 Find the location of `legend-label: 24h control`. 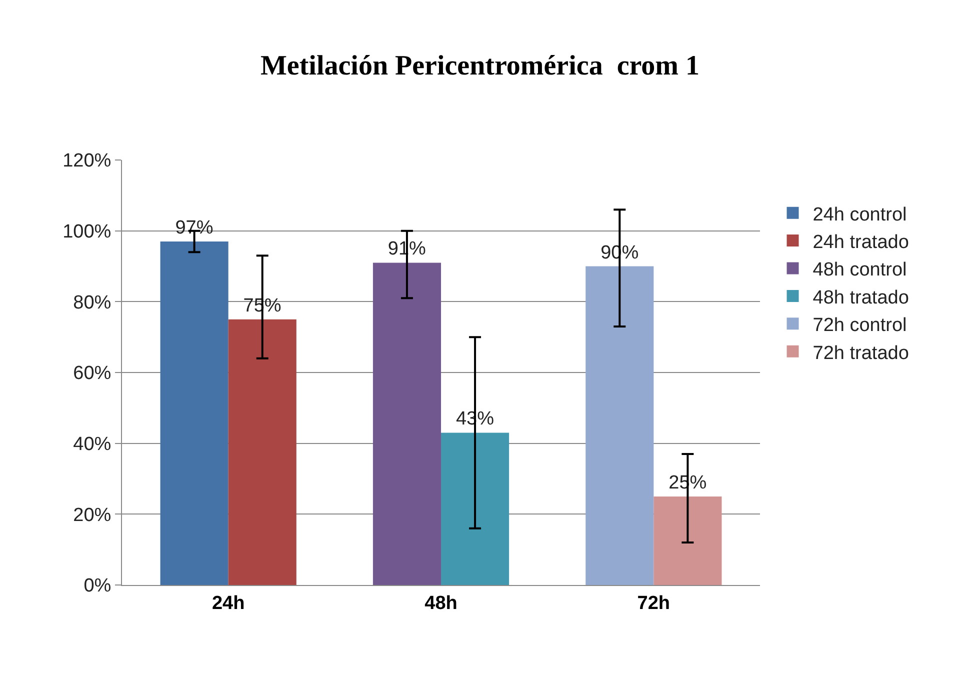

legend-label: 24h control is located at coordinates (859, 215).